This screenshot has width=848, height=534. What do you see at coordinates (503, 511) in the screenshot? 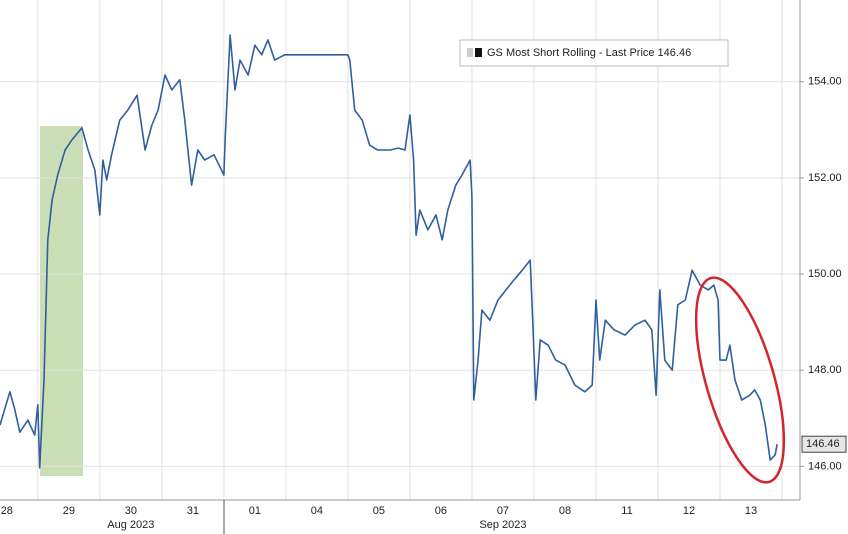
I see `x-tick-label: 07` at bounding box center [503, 511].